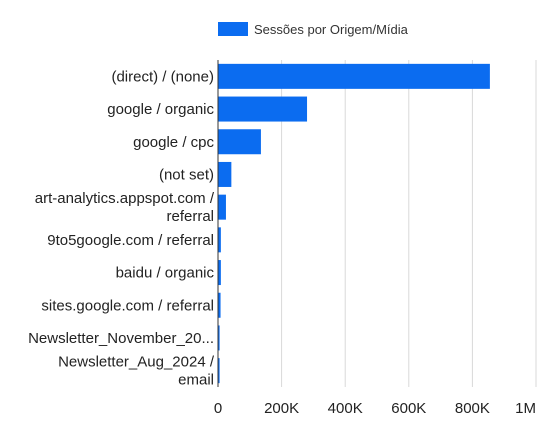 The image size is (557, 422). Describe the element at coordinates (331, 29) in the screenshot. I see `legend-label: Sessões por Origem/Mídia` at that location.